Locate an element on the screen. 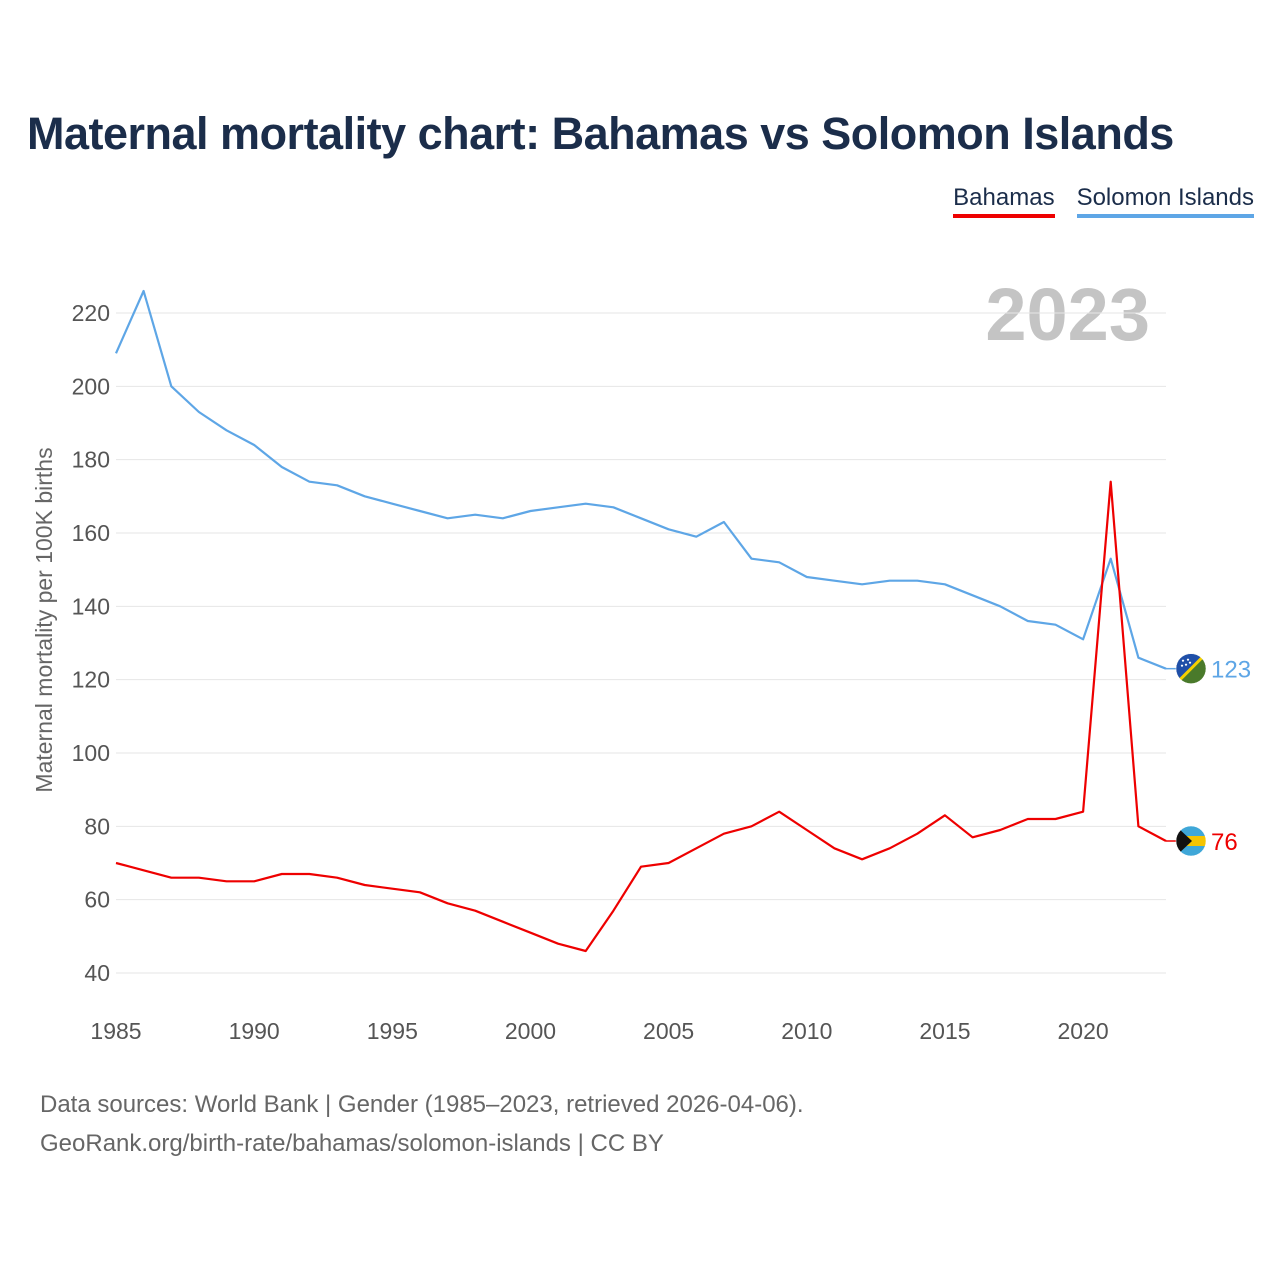  x-tick-label: 2010 is located at coordinates (806, 1031).